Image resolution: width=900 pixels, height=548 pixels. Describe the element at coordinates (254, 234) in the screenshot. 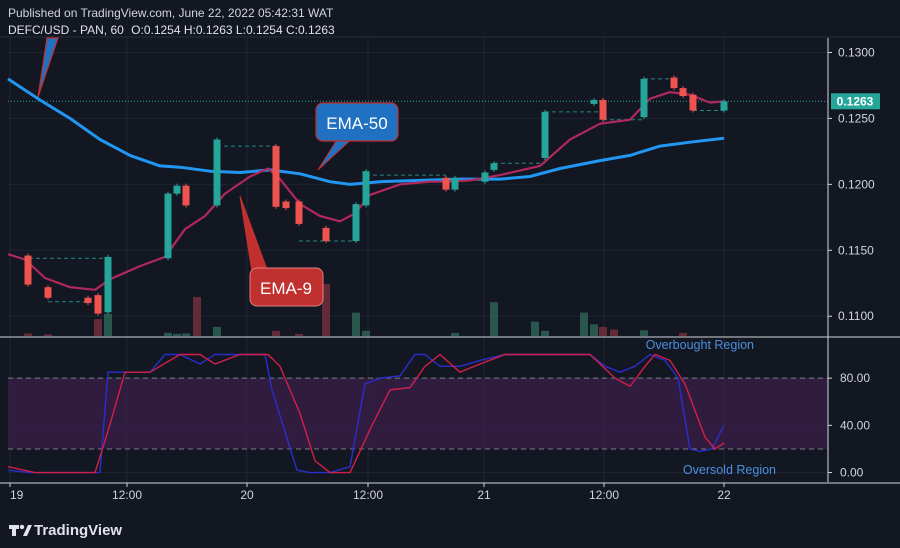

I see `ema9-callout-pointer` at that location.